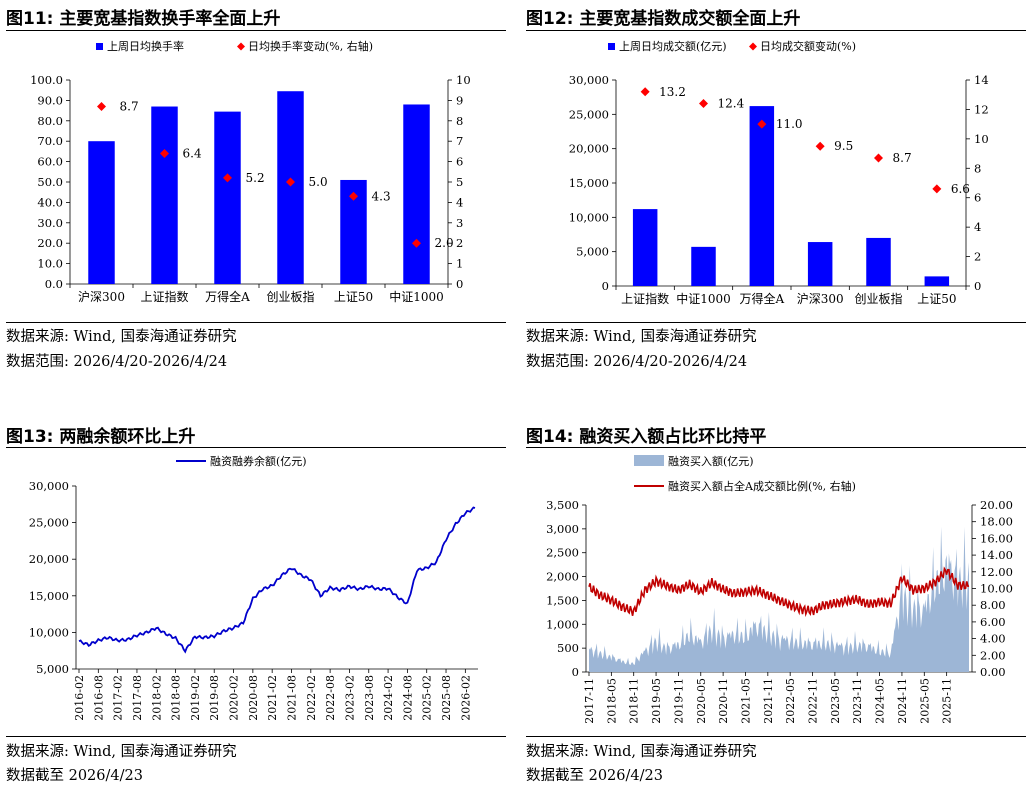 This screenshot has width=1032, height=788. Describe the element at coordinates (637, 362) in the screenshot. I see `range-text: 数据范围: 2026/4/20-2026/4/24` at that location.